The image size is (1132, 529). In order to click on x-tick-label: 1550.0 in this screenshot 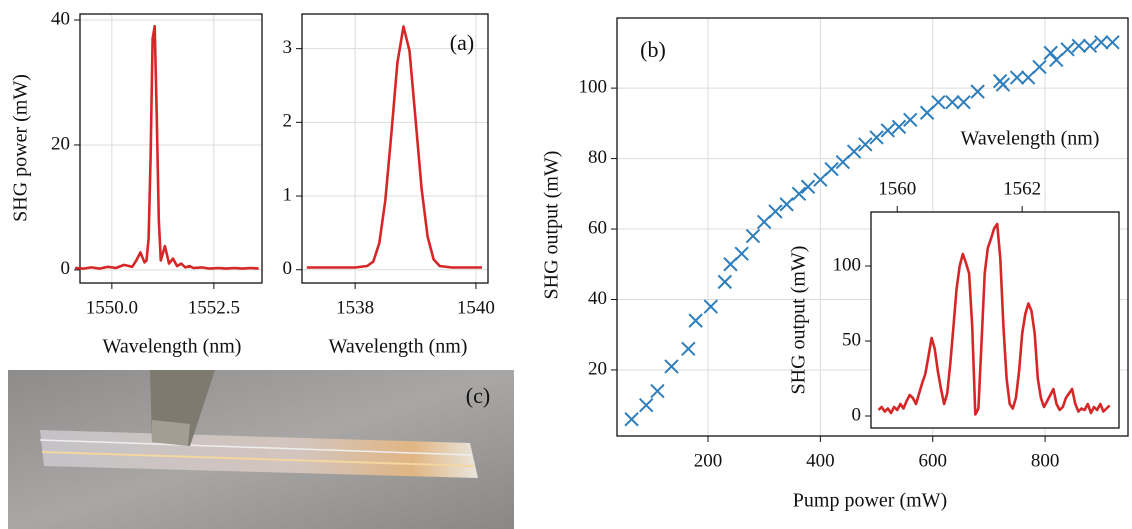, I will do `click(112, 307)`.